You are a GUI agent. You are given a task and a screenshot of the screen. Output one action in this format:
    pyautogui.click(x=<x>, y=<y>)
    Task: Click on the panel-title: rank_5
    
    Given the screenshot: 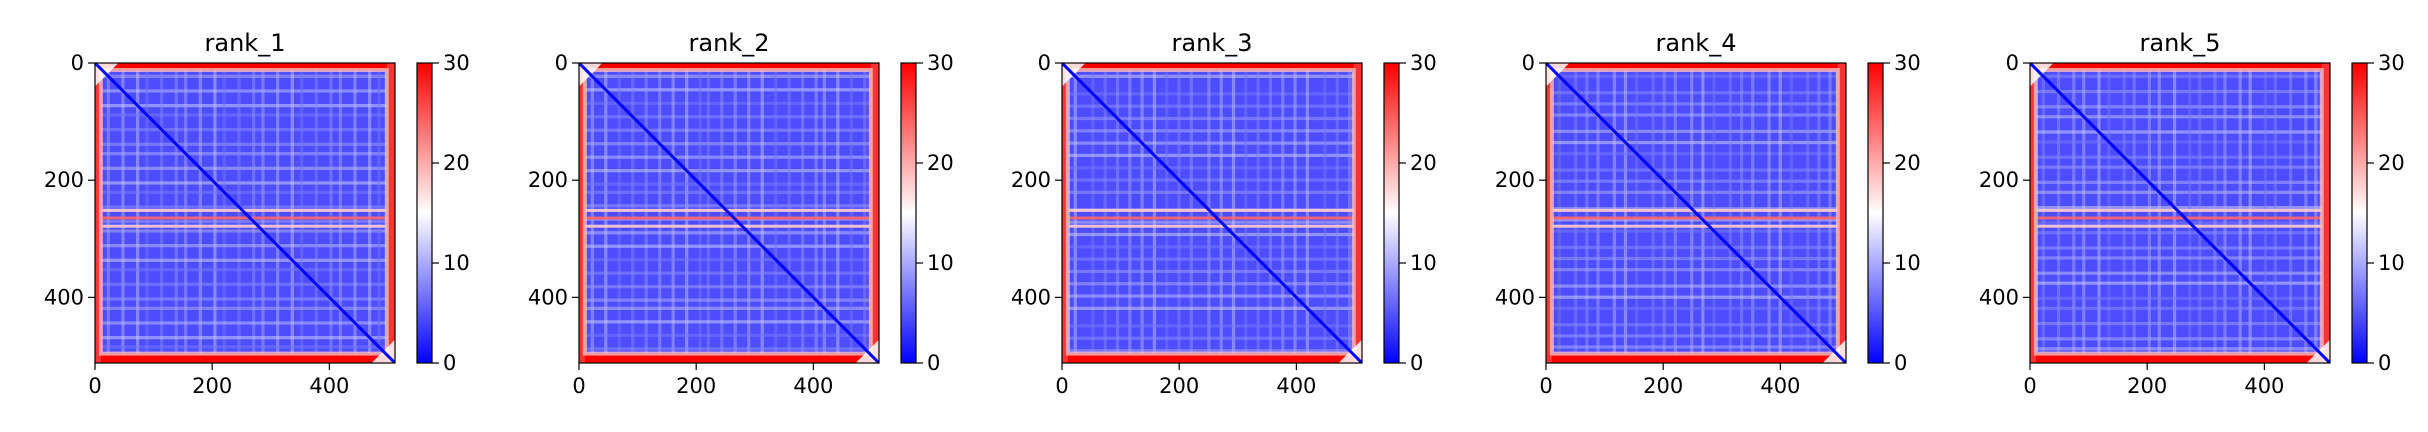 What is the action you would take?
    pyautogui.click(x=2180, y=43)
    